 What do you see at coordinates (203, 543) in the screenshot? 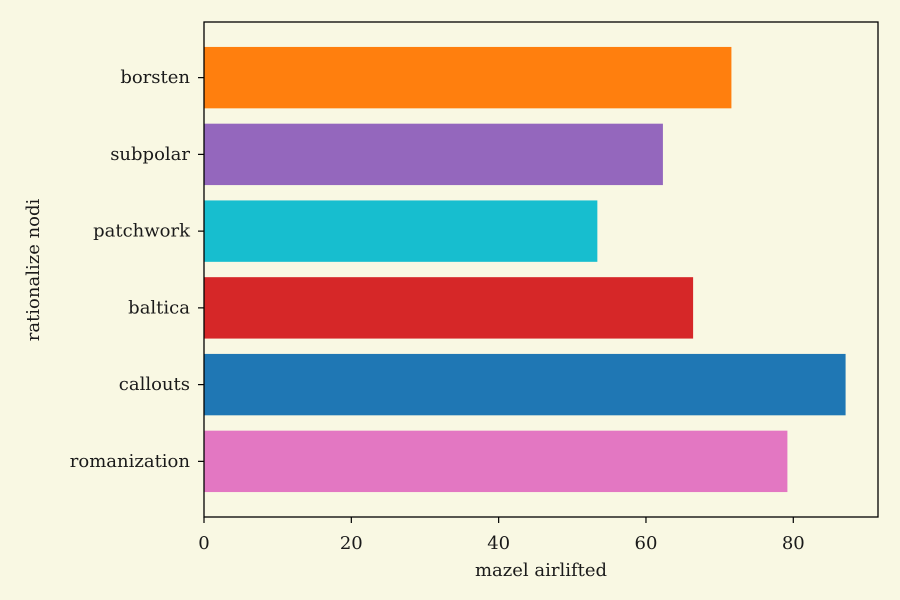
I see `x-tick-label: 0` at bounding box center [203, 543].